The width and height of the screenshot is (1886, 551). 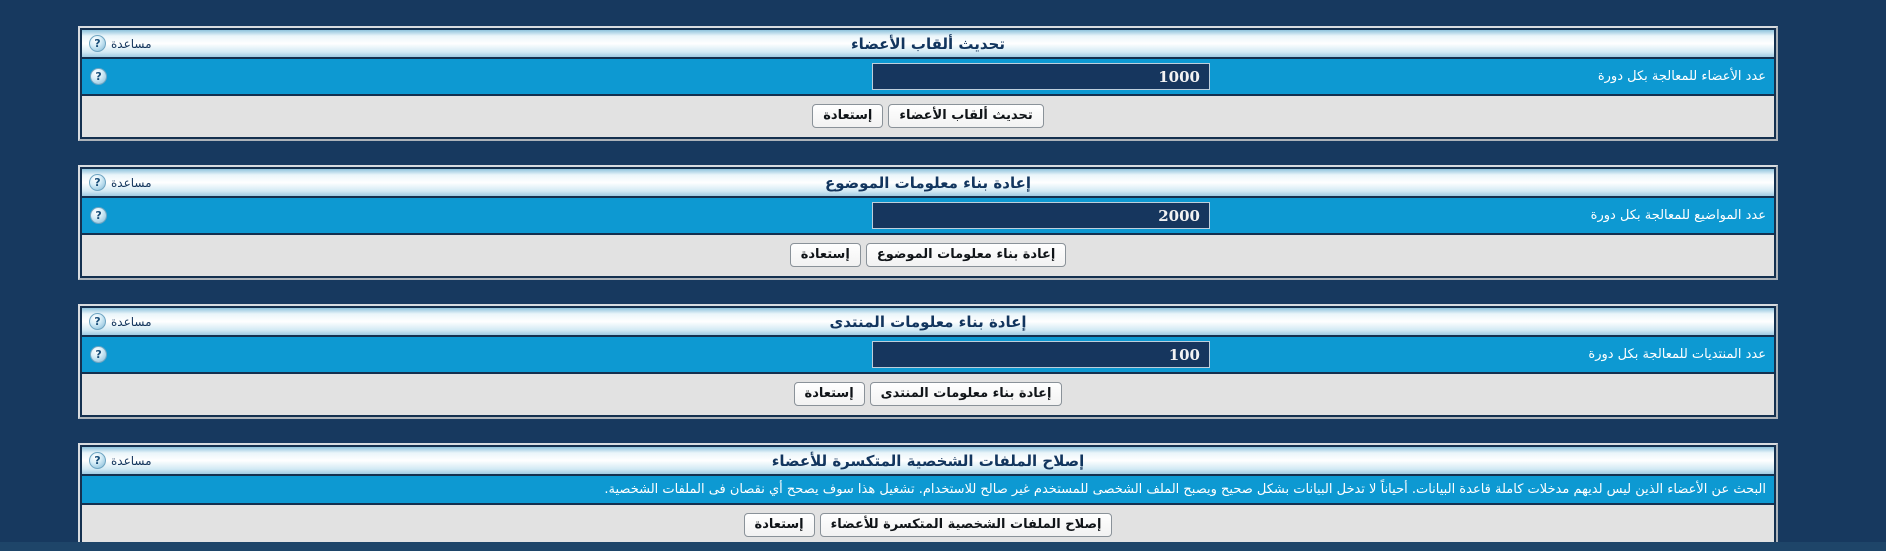 I want to click on page-bottom-strip, so click(x=943, y=546).